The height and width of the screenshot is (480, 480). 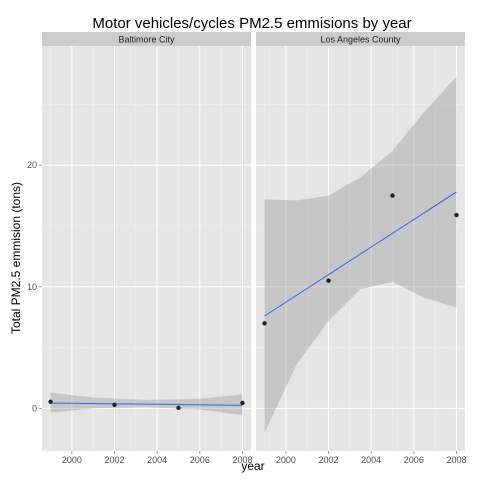 I want to click on facet-strip-label: Baltimore City, so click(x=146, y=40).